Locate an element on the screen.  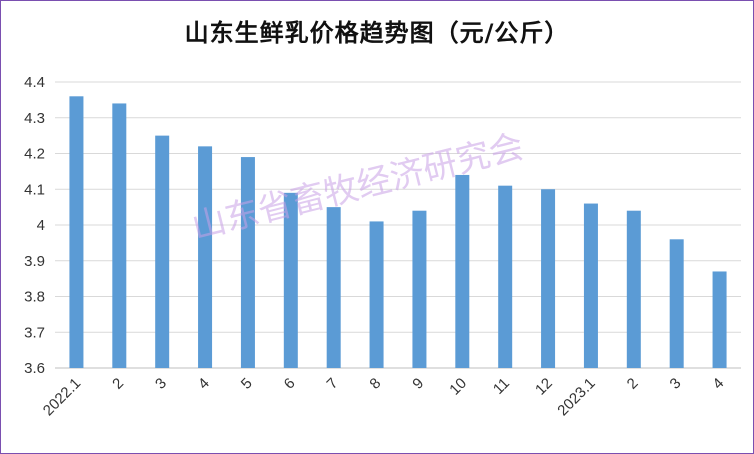
y-tick-label: 4.2 is located at coordinates (34, 154).